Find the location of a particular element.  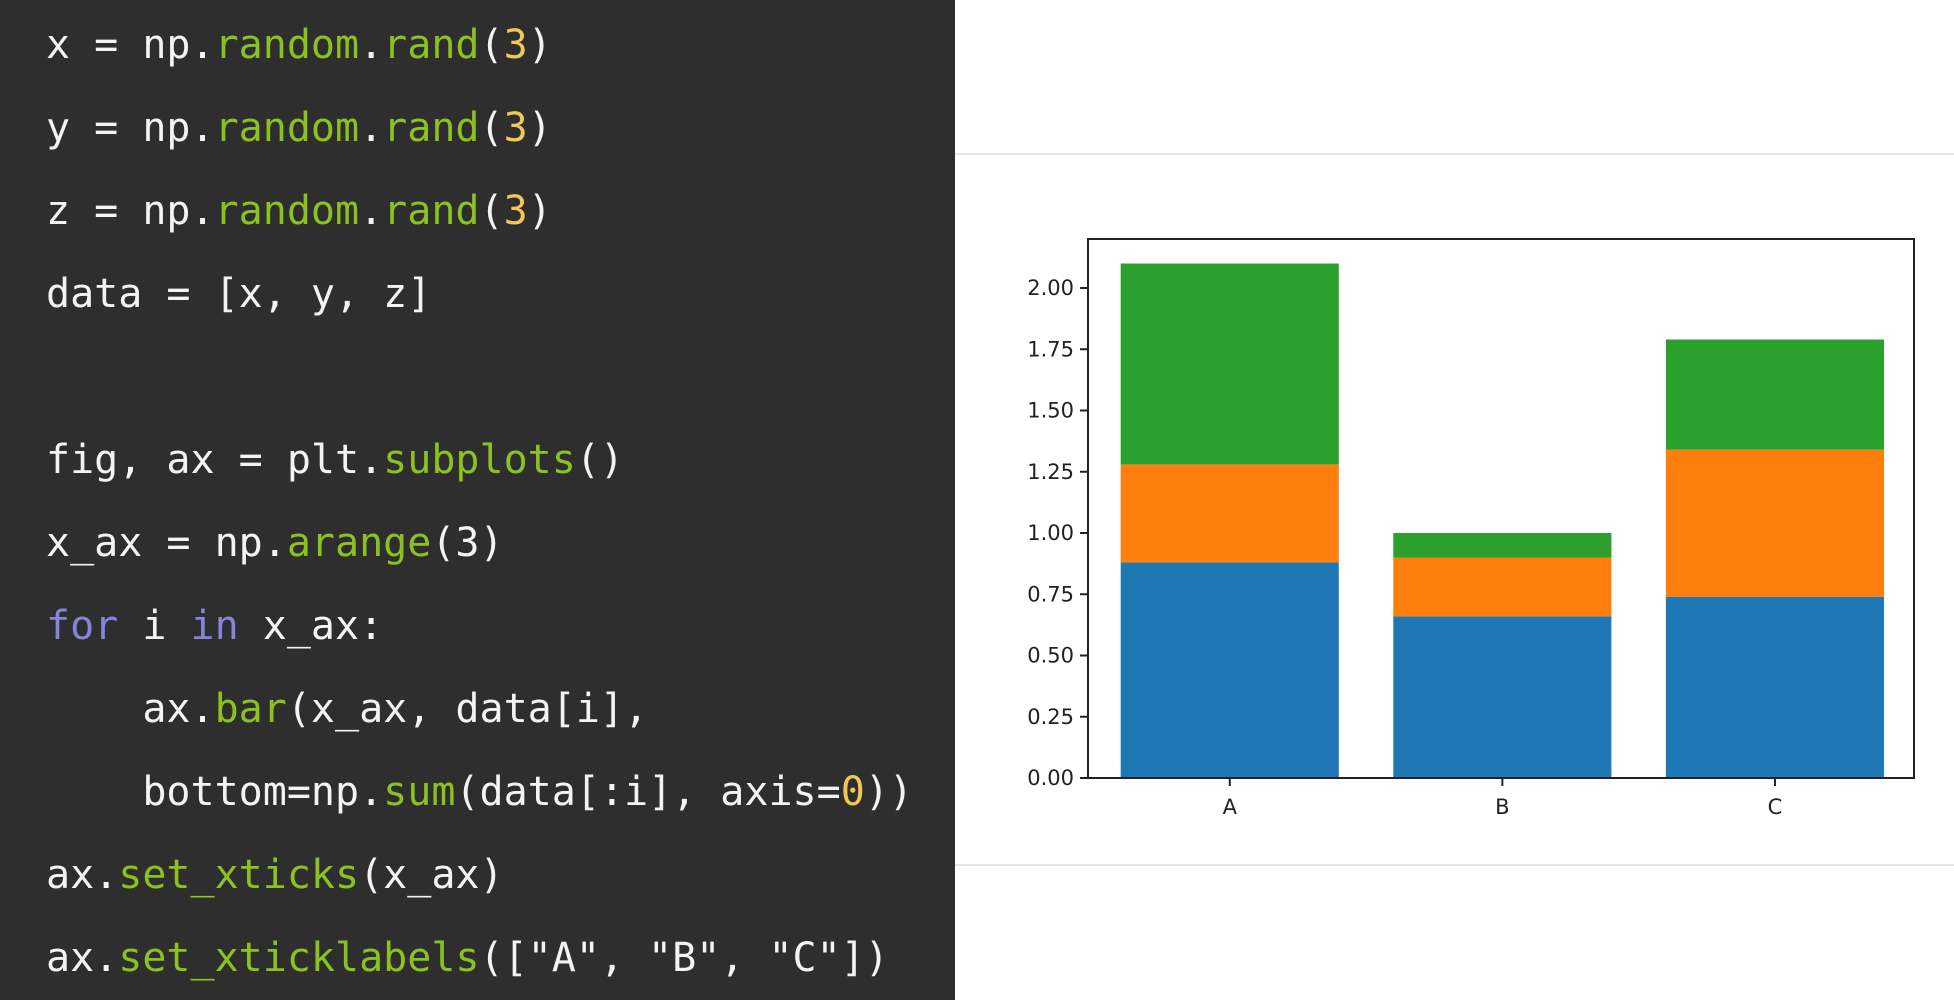

code-token: (x_ax) is located at coordinates (431, 875).